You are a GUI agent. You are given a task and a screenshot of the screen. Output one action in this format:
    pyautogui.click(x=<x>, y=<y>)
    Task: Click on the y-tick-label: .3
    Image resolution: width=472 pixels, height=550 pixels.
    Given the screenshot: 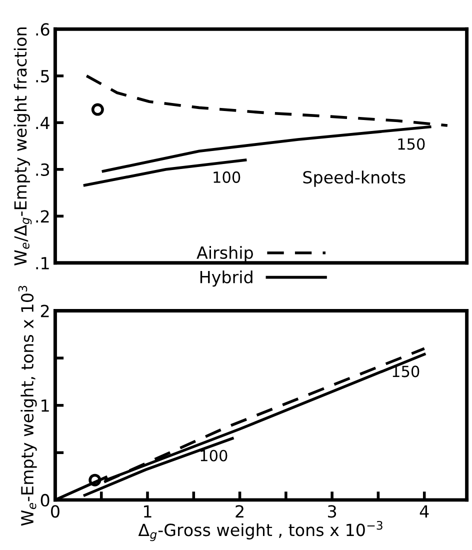 What is the action you would take?
    pyautogui.click(x=43, y=169)
    